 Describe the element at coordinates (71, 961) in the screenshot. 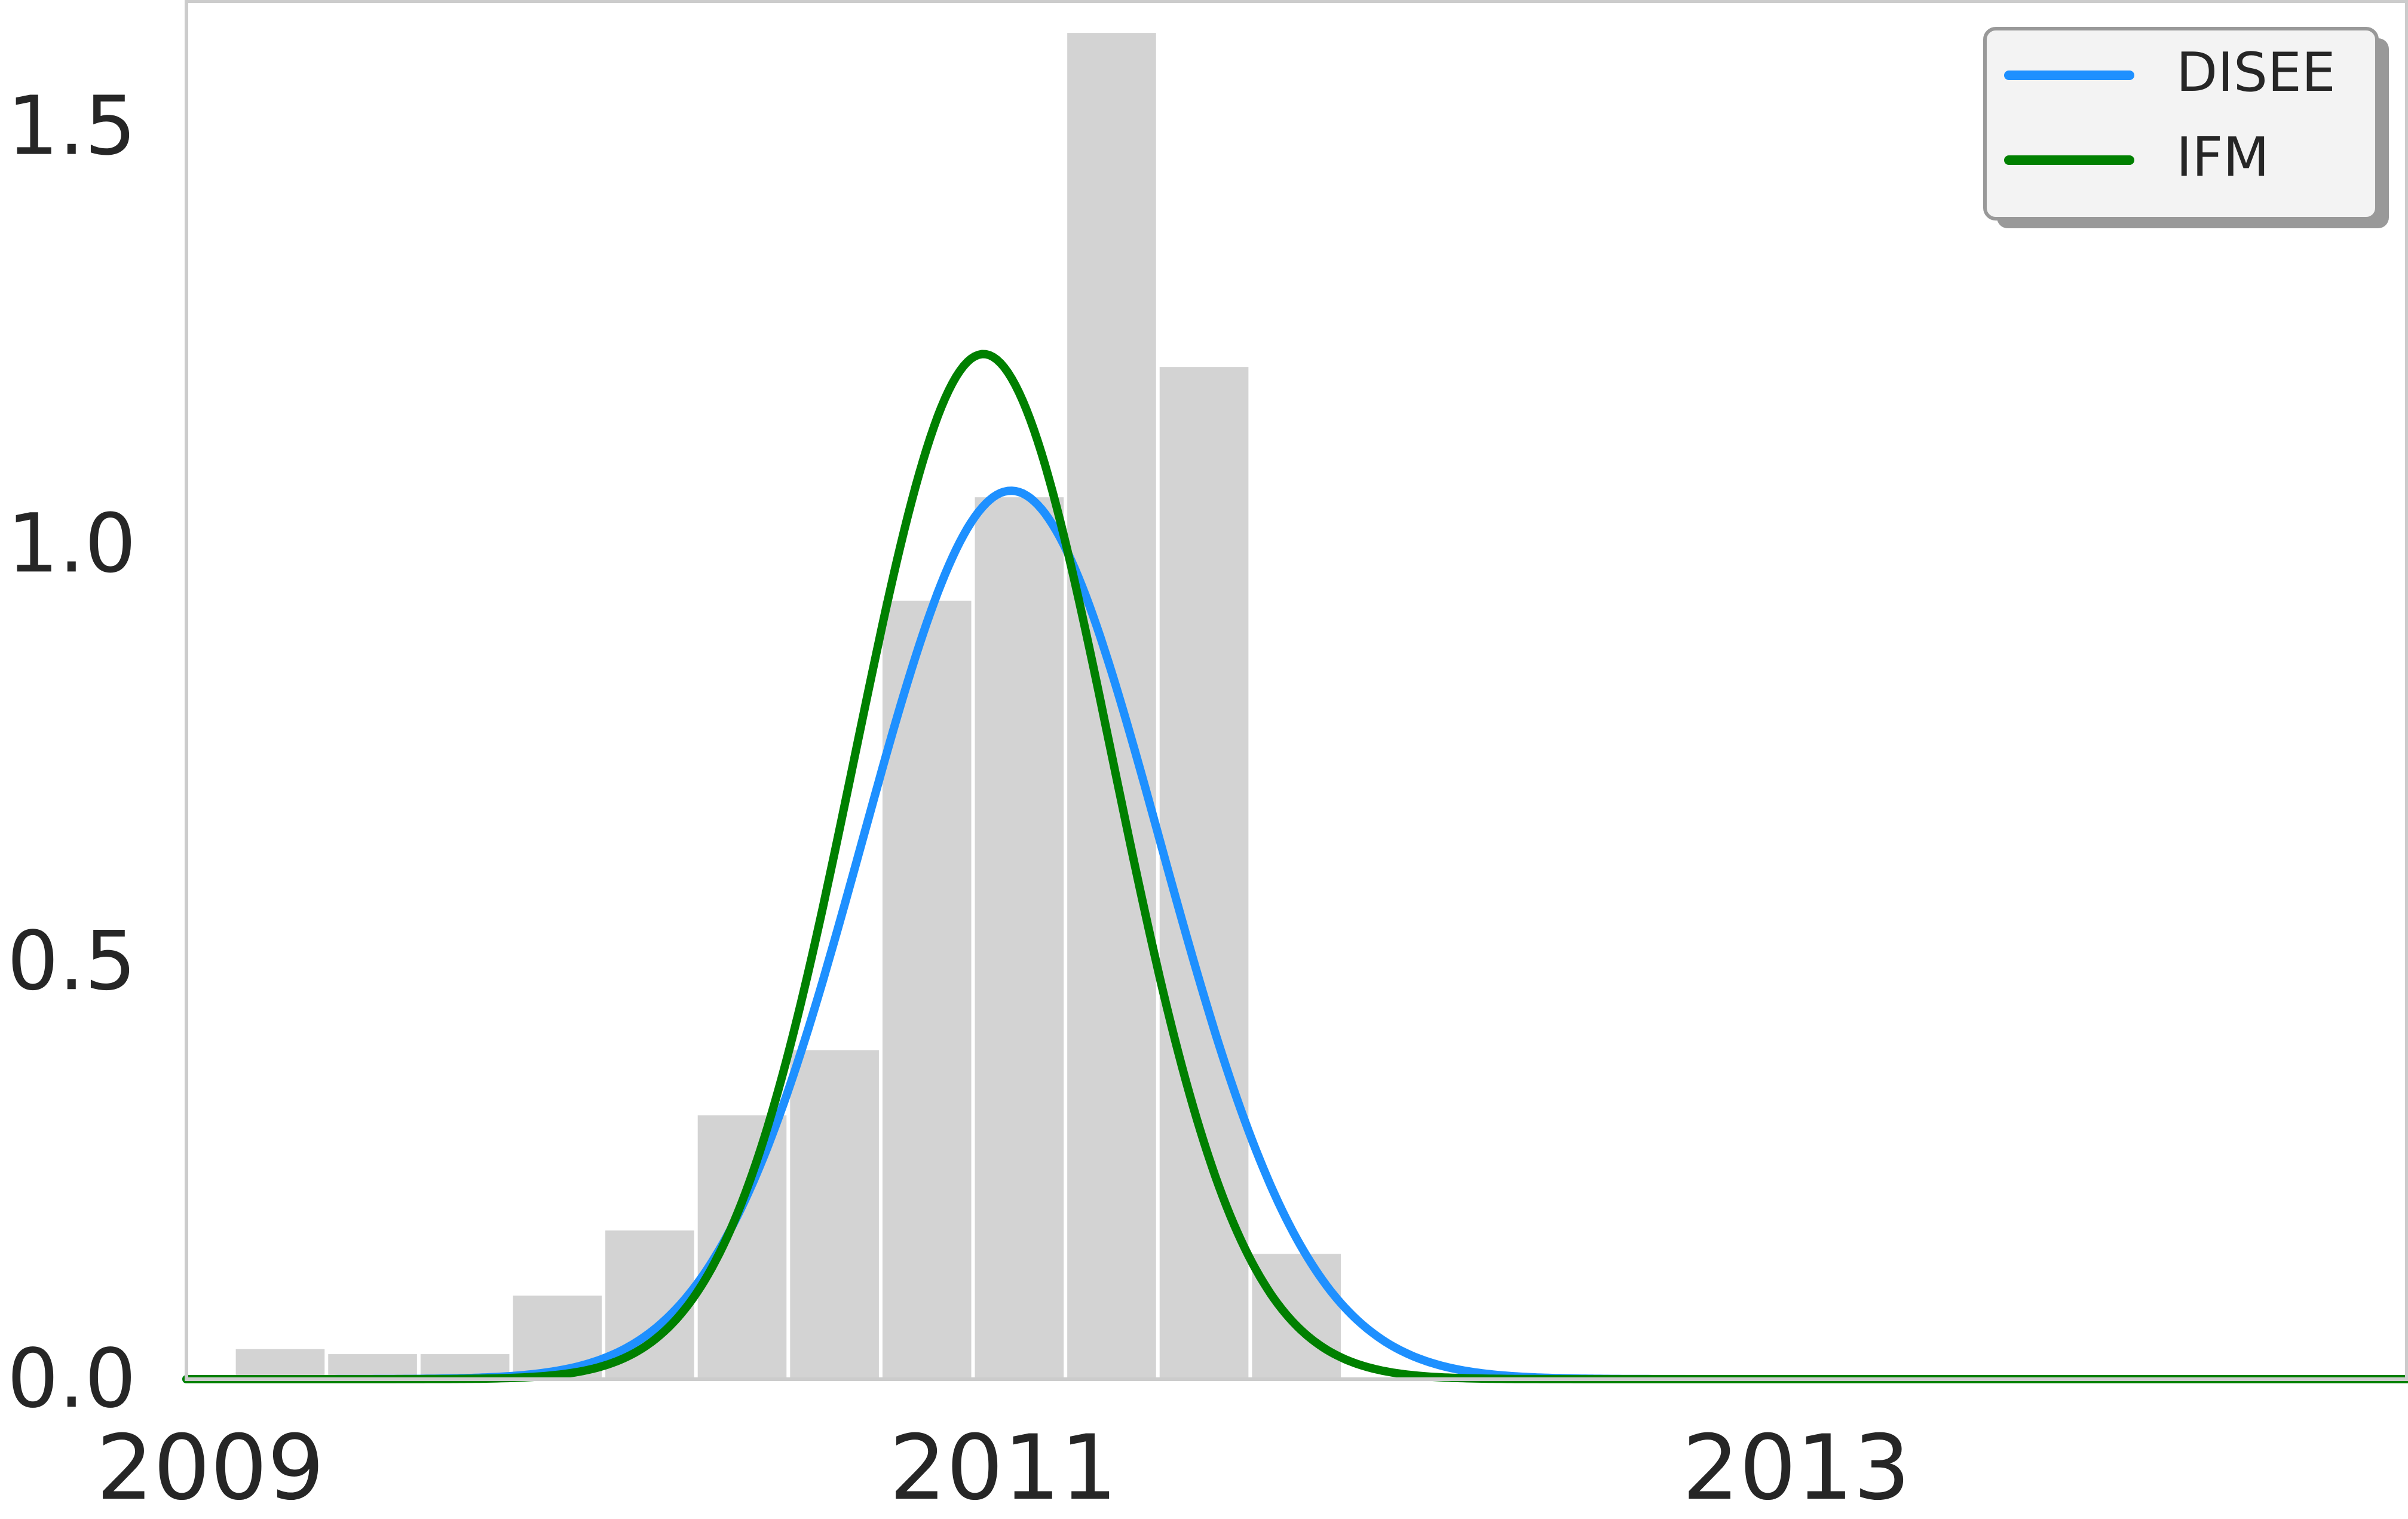

I see `y-tick-label-1: 0.5` at that location.